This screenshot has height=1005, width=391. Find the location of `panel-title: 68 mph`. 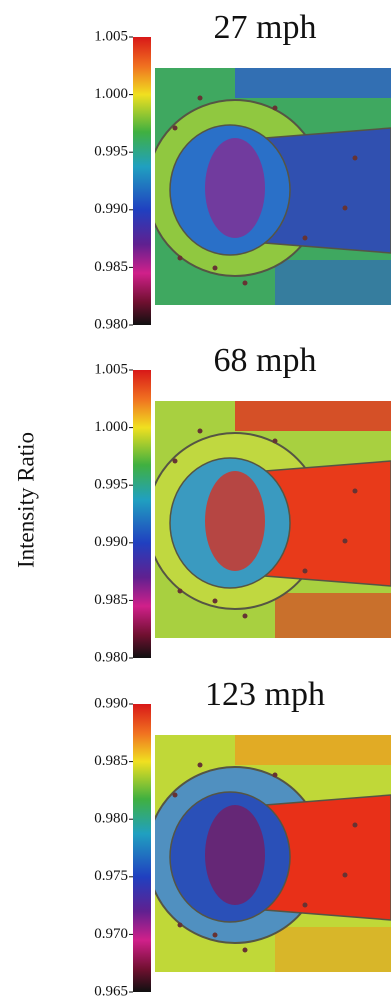

panel-title: 68 mph is located at coordinates (265, 360).